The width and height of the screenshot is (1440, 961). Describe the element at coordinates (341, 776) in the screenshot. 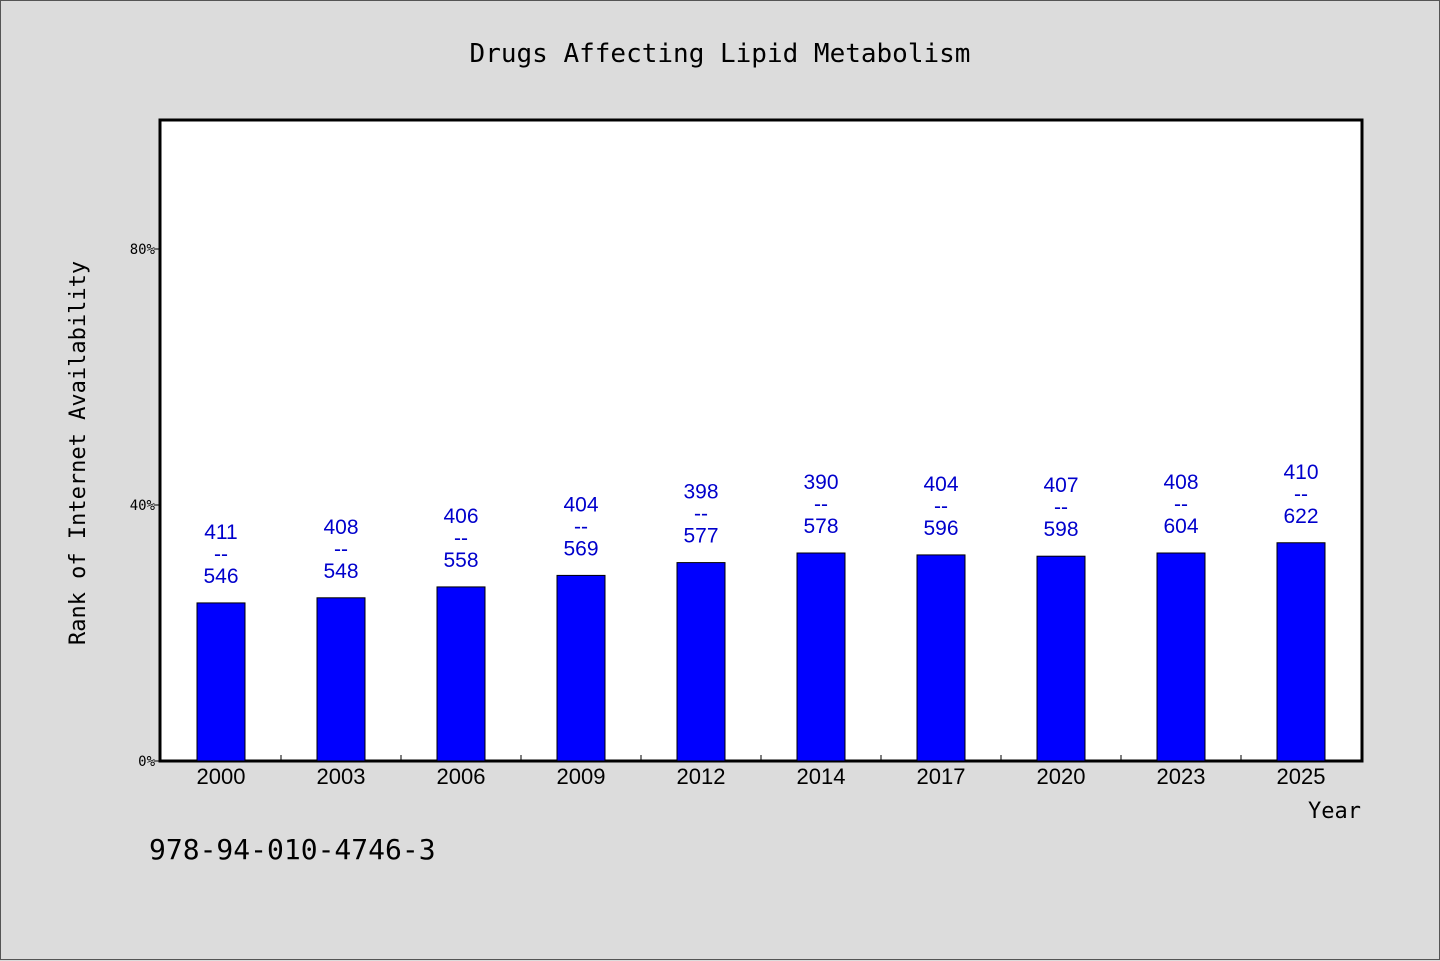

I see `x-tick-label: 2003` at that location.